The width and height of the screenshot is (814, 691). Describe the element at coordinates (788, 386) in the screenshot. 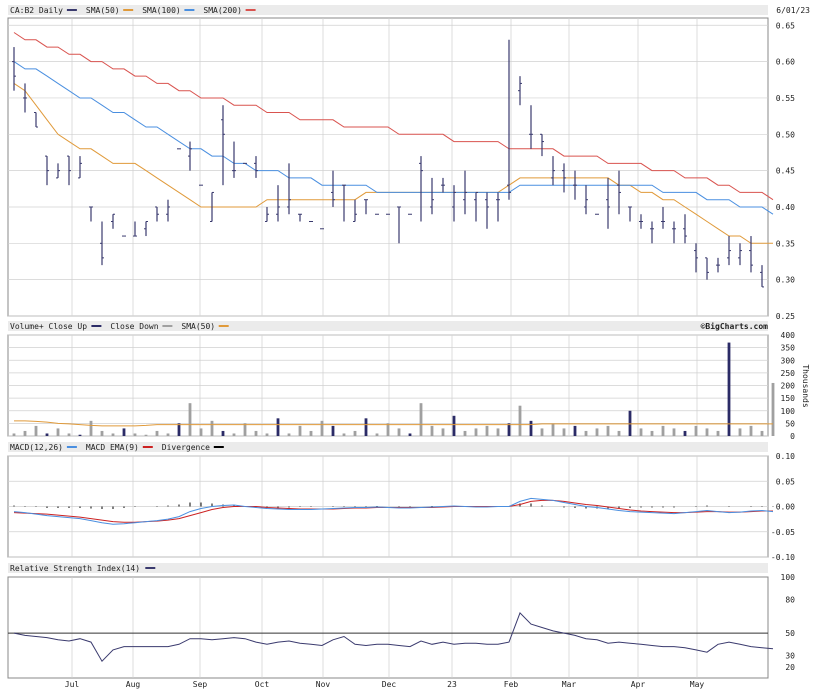

I see `volume-ytick-4: 200` at that location.